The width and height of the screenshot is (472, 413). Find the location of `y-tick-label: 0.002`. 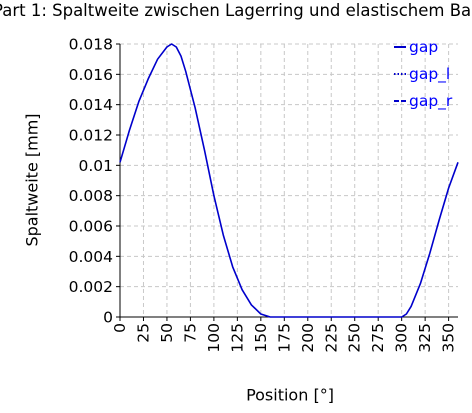

y-tick-label: 0.002 is located at coordinates (91, 287).